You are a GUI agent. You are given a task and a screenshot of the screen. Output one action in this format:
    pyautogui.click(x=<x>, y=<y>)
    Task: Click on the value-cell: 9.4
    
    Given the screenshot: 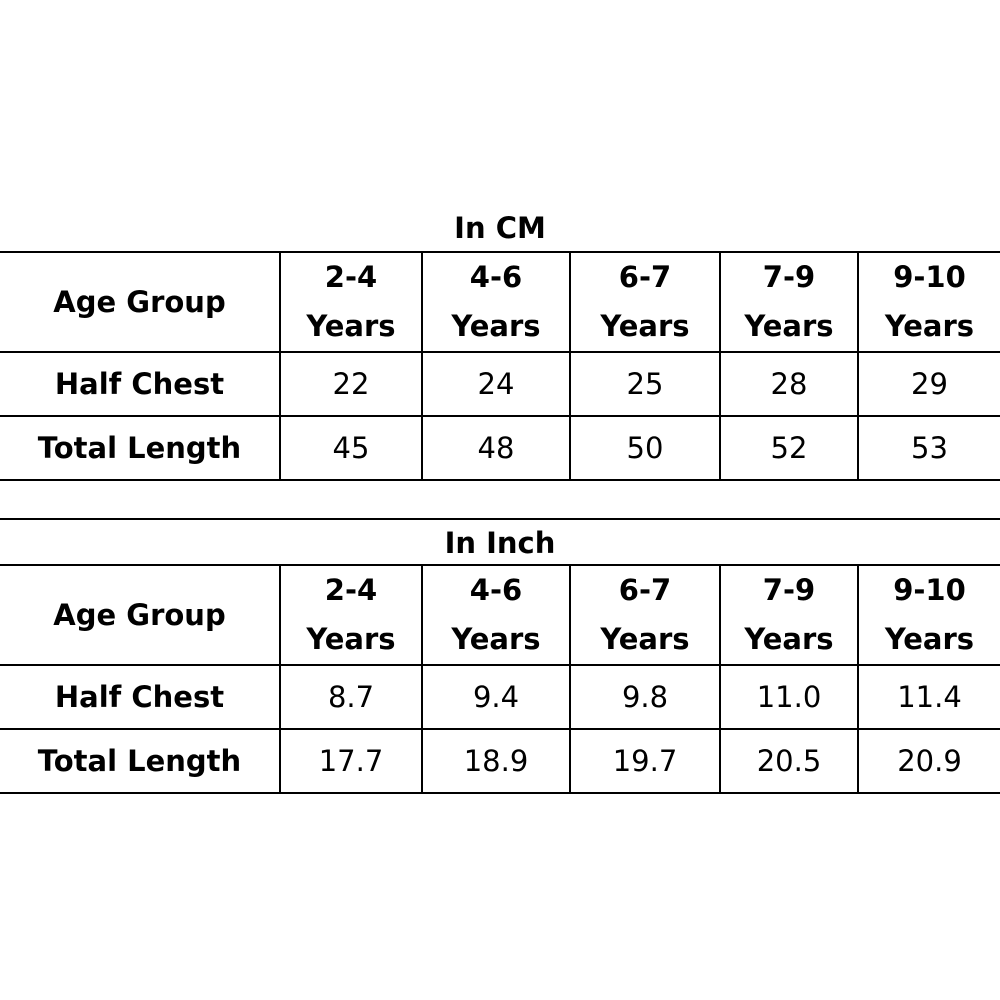 What is the action you would take?
    pyautogui.click(x=496, y=697)
    